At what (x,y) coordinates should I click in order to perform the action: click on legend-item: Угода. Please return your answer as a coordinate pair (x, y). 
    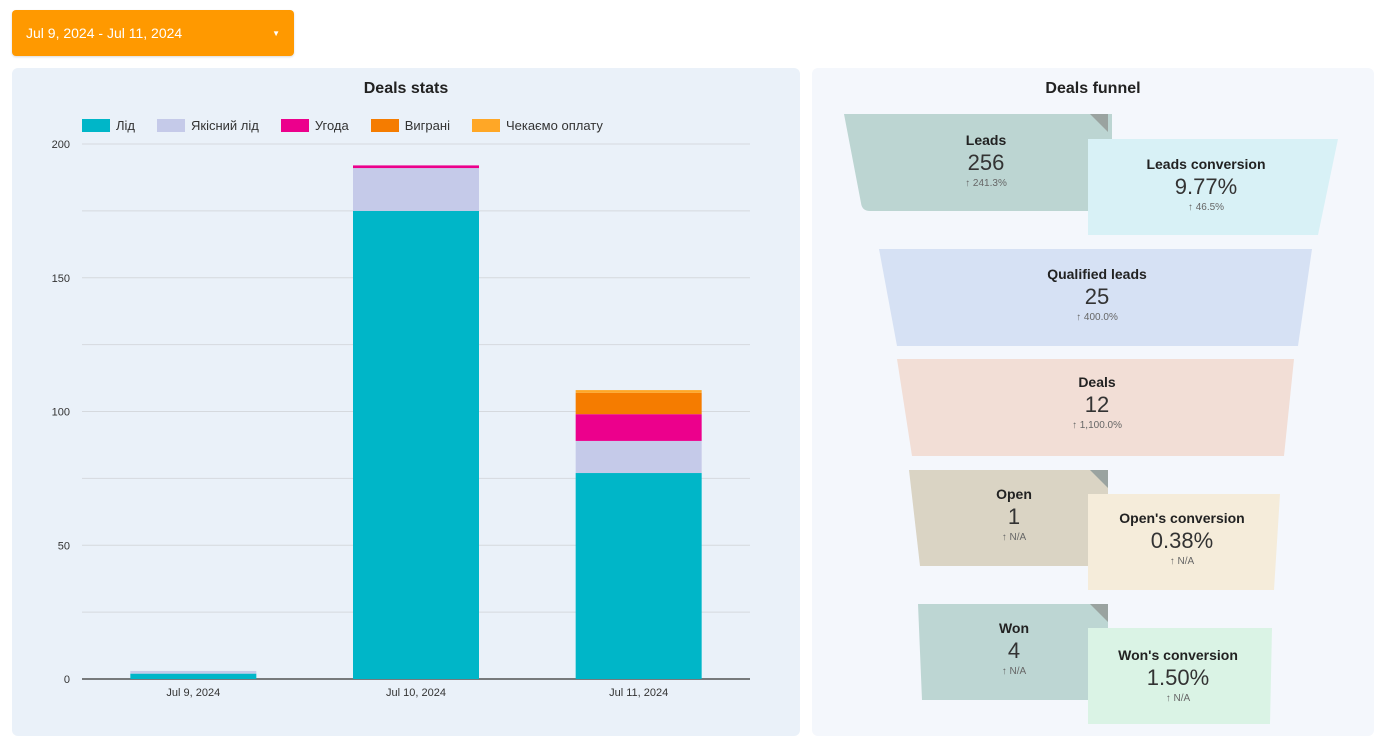
    Looking at the image, I should click on (314, 125).